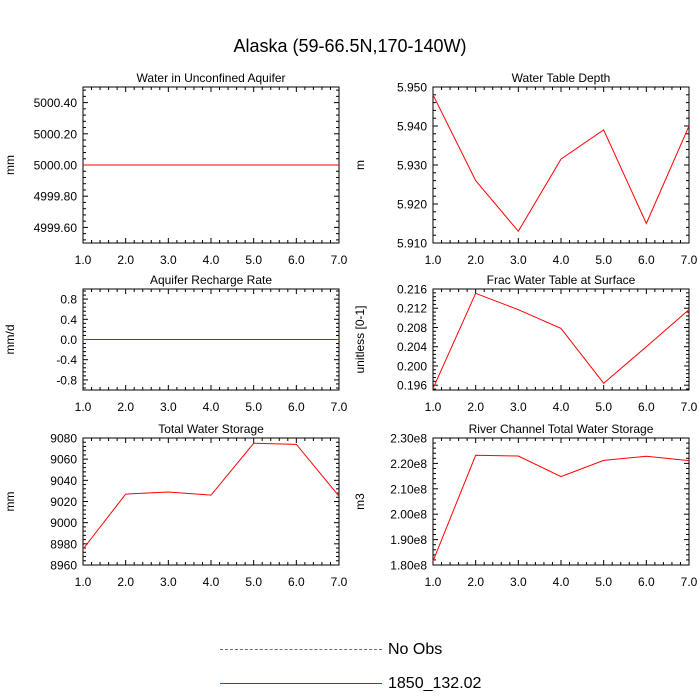 The height and width of the screenshot is (700, 700). I want to click on chart-title: Frac Water Table at Surface, so click(561, 280).